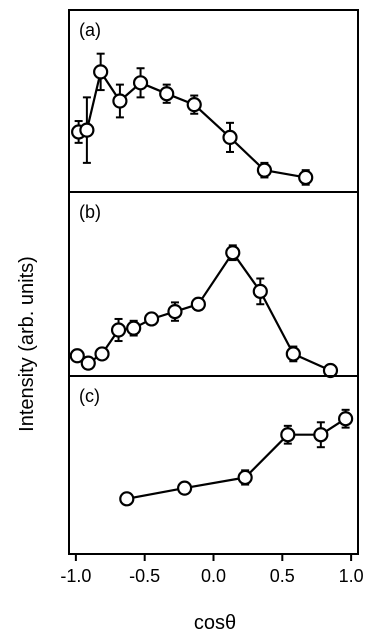  I want to click on x-axis-label: cosθ, so click(215, 623).